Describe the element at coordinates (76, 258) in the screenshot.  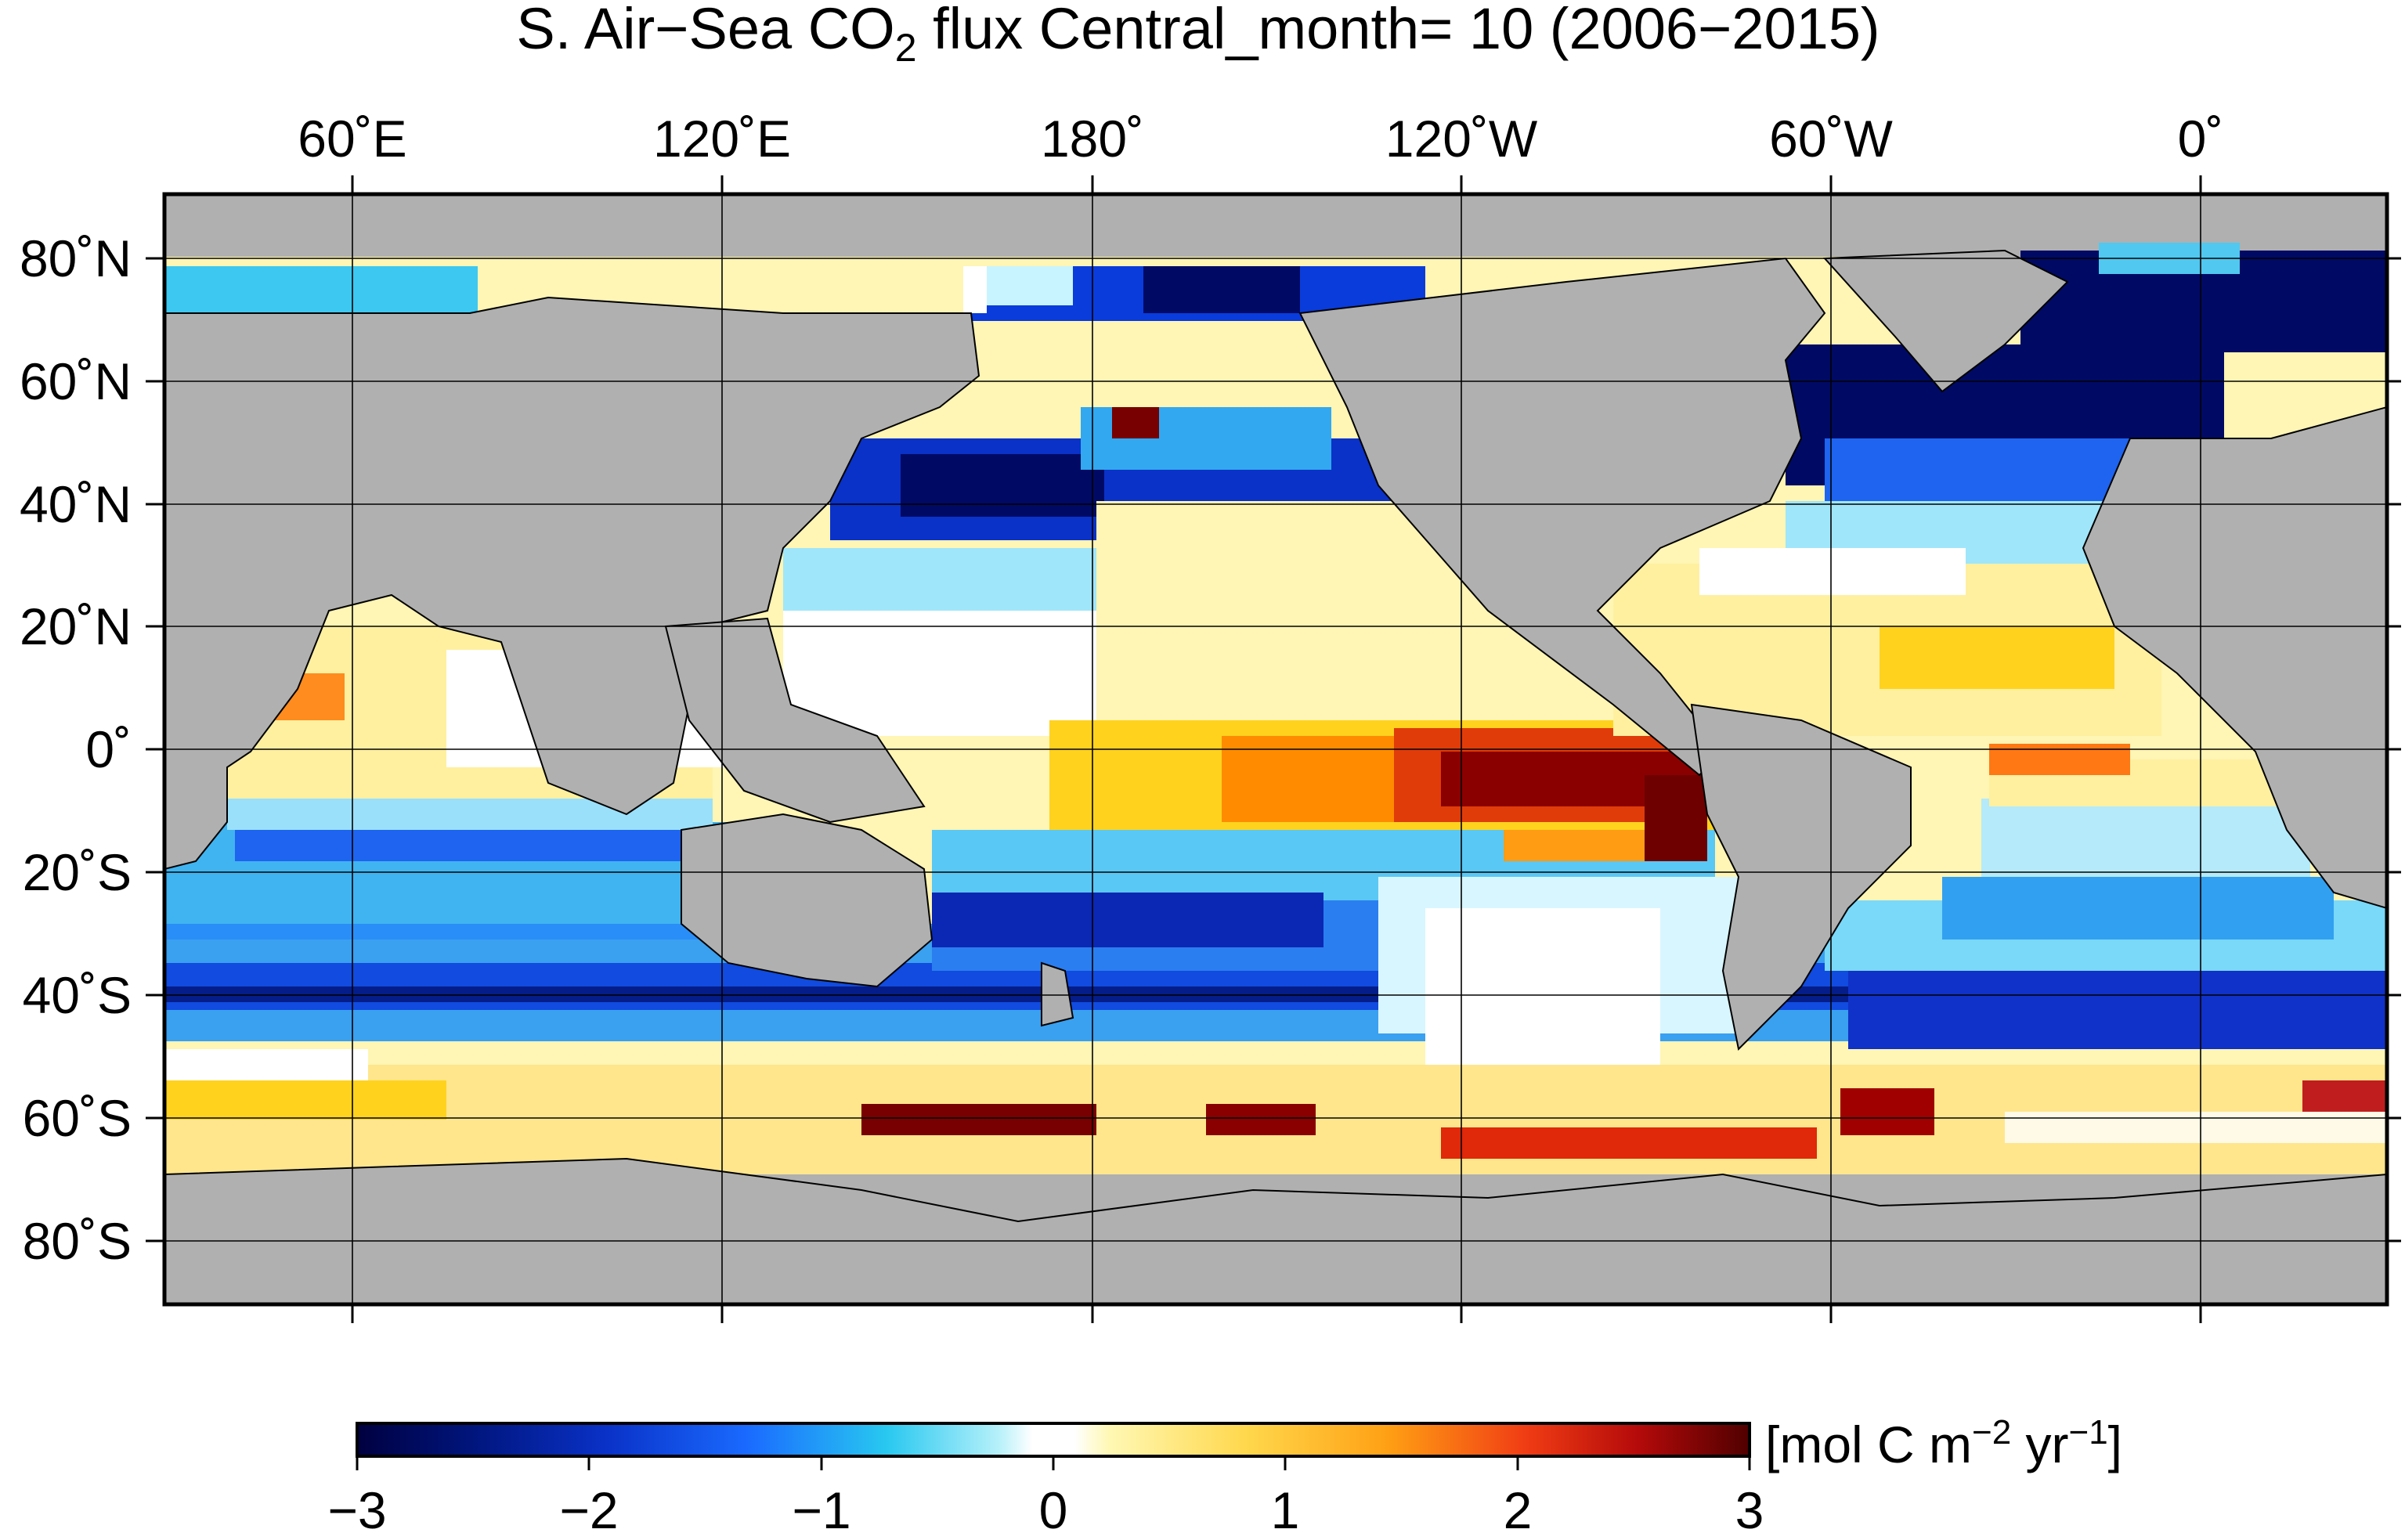
I see `lat-label: 80˚N` at that location.